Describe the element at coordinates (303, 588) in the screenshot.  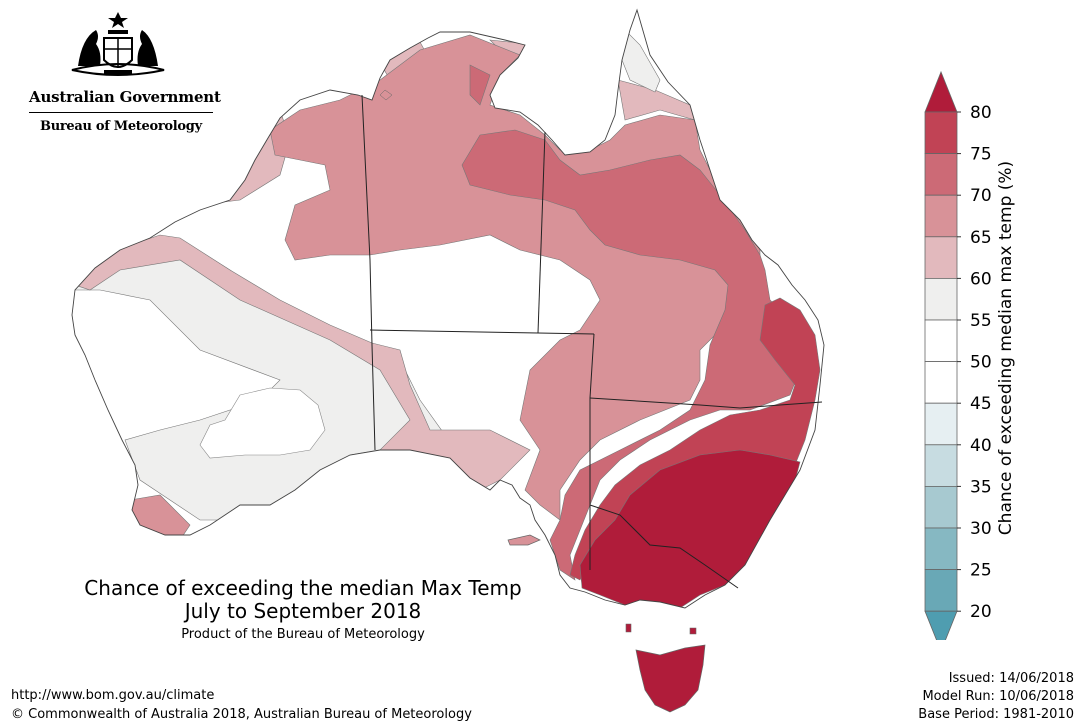
I see `map-title: Chance of exceeding the median Max Temp` at that location.